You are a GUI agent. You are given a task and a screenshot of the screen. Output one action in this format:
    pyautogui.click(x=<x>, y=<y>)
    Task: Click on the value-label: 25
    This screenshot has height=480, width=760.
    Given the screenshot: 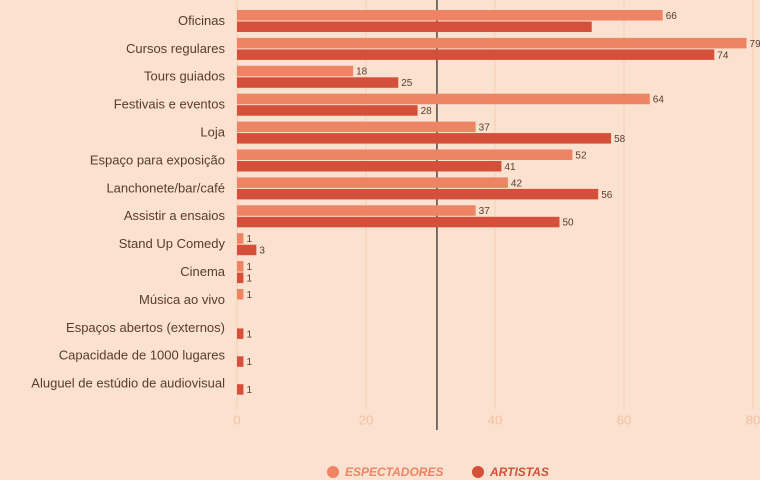 What is the action you would take?
    pyautogui.click(x=407, y=83)
    